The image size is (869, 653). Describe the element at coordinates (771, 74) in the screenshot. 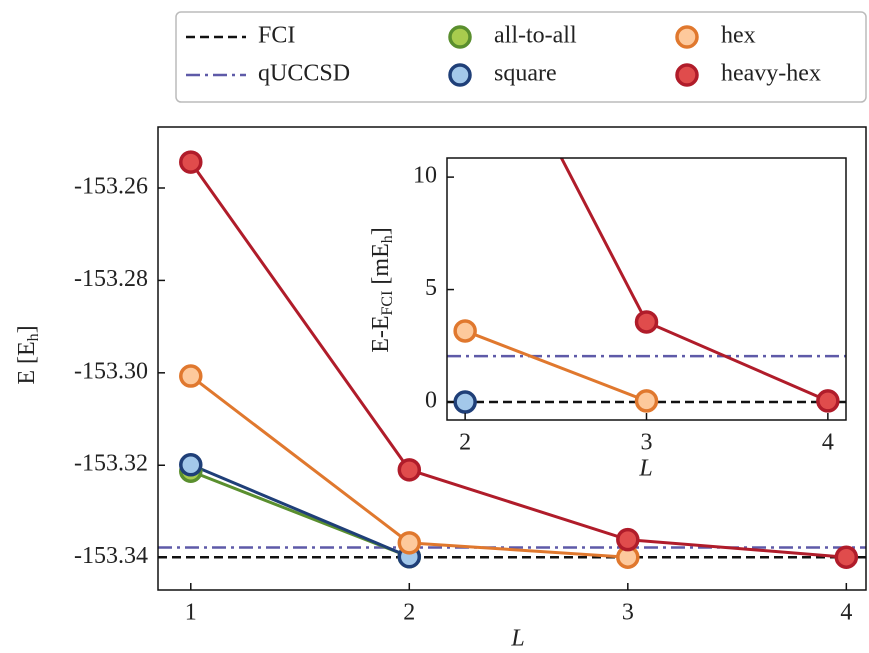

I see `legend-label: heavy-hex` at that location.